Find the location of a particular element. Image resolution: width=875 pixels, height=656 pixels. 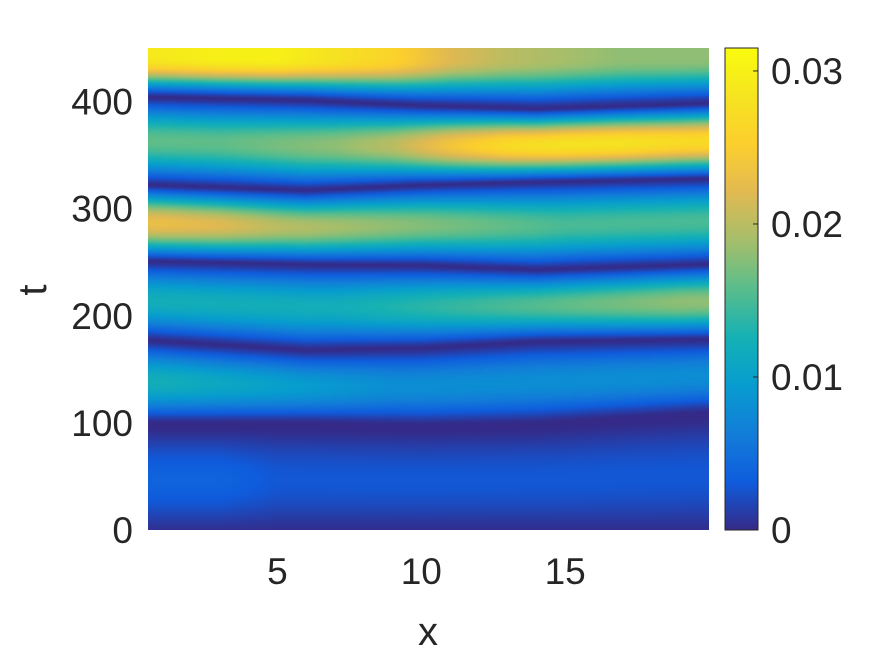

y-tick-label: 100 is located at coordinates (102, 423).